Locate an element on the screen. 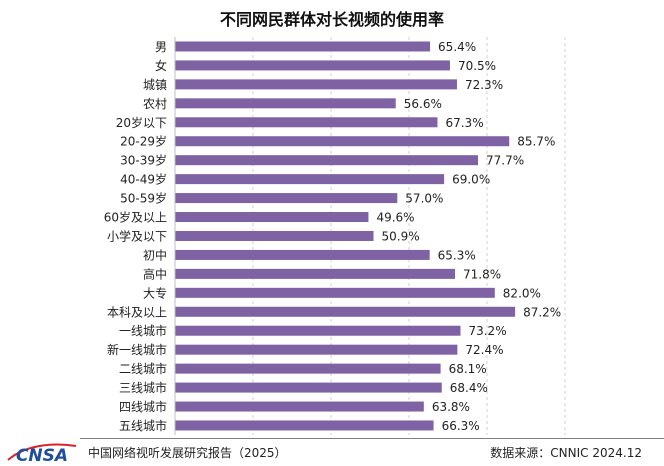 This screenshot has height=466, width=664. category-label: 高中 is located at coordinates (155, 273).